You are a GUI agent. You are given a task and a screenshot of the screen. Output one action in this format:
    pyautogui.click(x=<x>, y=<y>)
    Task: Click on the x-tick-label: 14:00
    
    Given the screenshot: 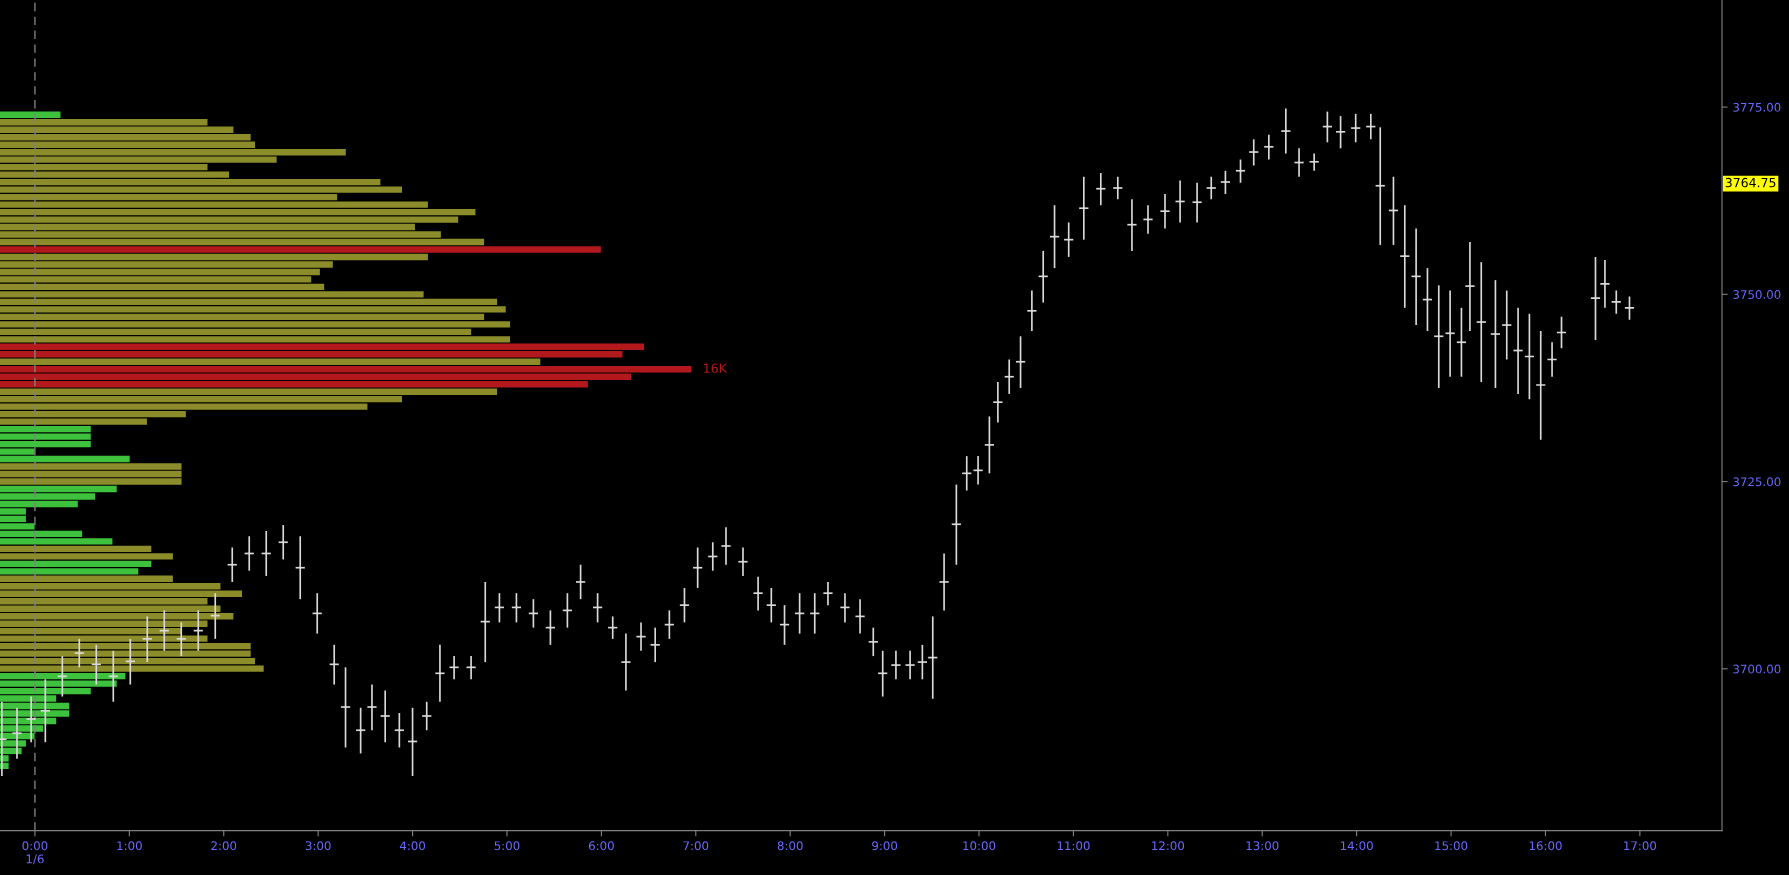 What is the action you would take?
    pyautogui.click(x=1356, y=846)
    